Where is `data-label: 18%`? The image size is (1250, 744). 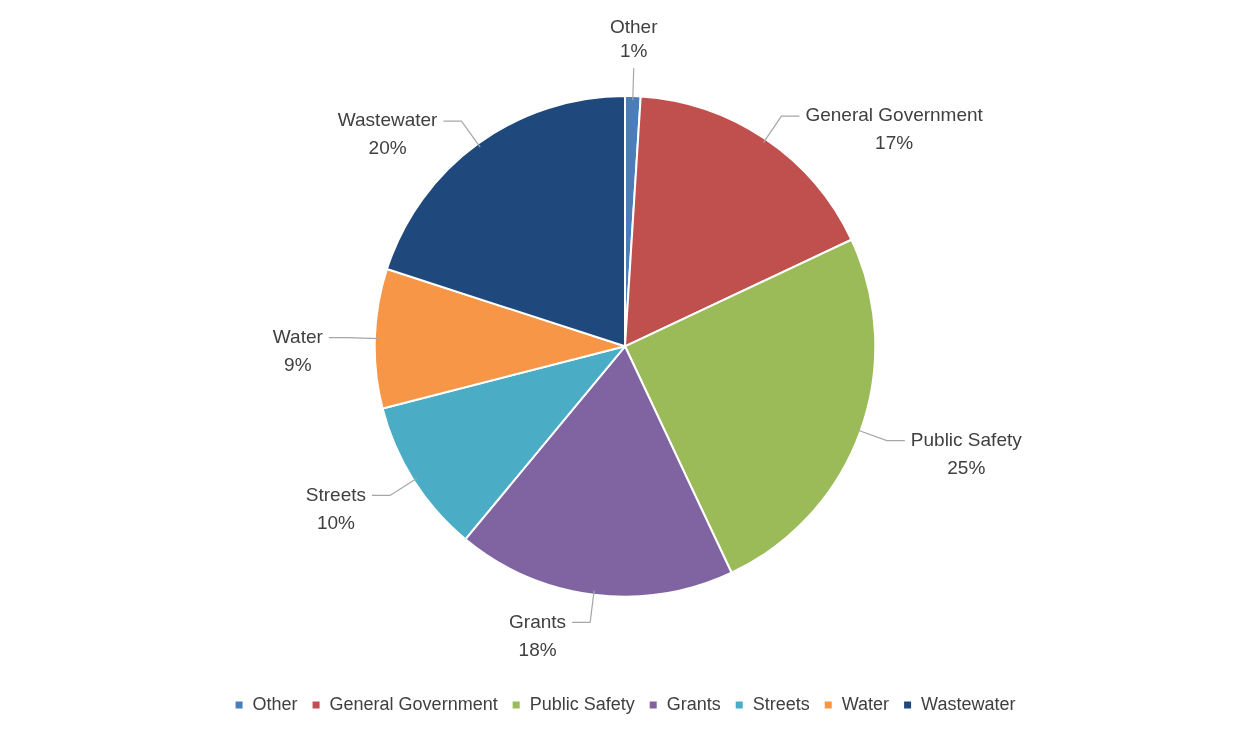
data-label: 18% is located at coordinates (537, 649).